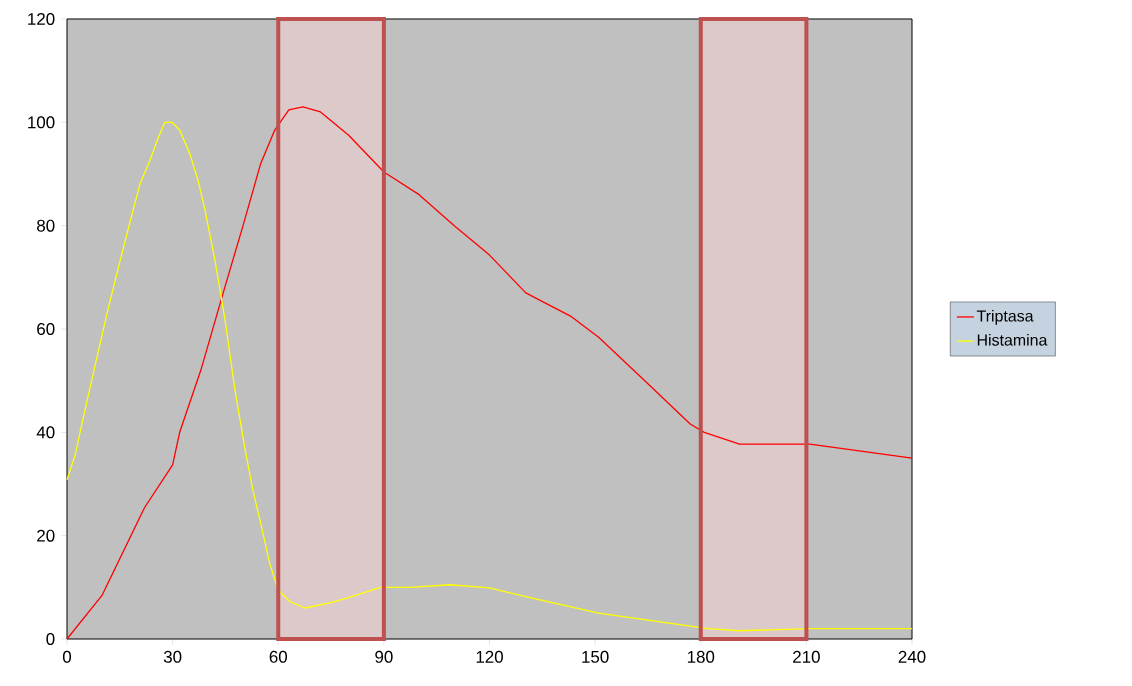 The width and height of the screenshot is (1132, 686). Describe the element at coordinates (384, 656) in the screenshot. I see `x-tick-label: 90` at that location.